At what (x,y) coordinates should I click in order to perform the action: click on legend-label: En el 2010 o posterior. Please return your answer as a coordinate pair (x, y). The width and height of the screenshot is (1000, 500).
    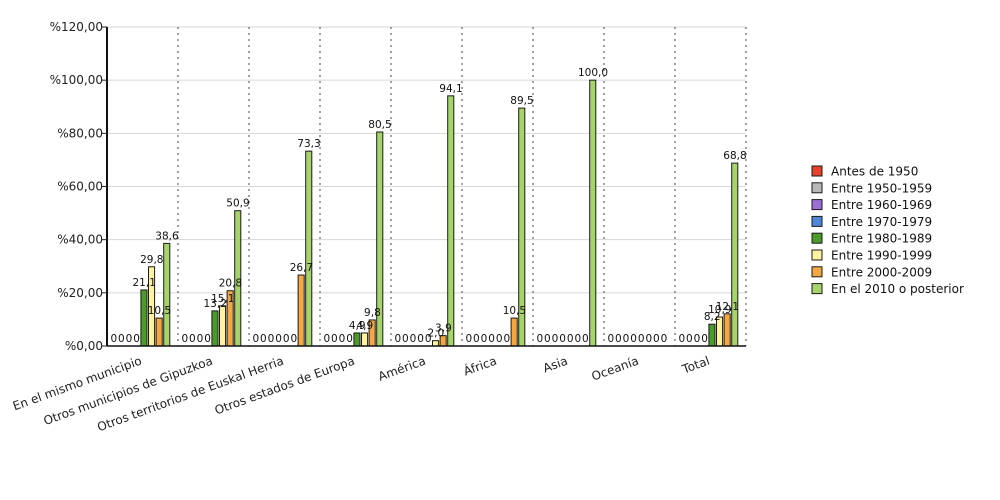
    Looking at the image, I should click on (897, 289).